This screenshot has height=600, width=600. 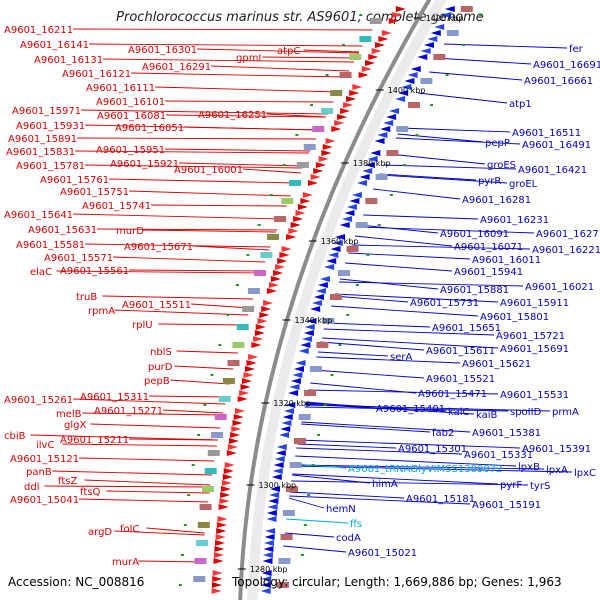 What do you see at coordinates (320, 466) in the screenshot?
I see `rna-label-line` at bounding box center [320, 466].